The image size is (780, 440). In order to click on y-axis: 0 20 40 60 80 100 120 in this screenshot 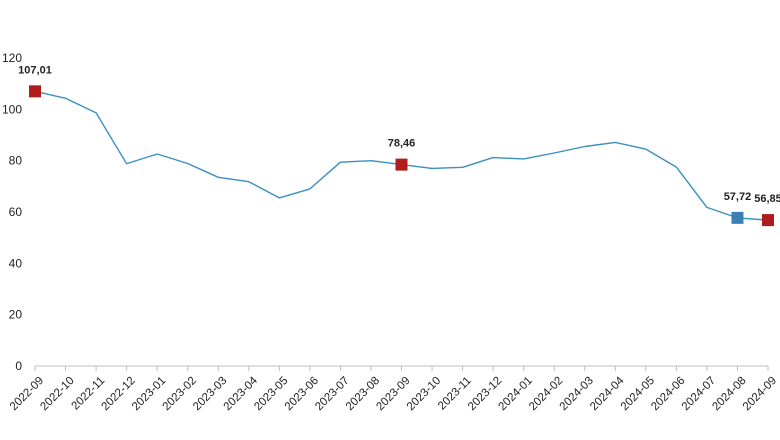, I will do `click(12, 212)`.